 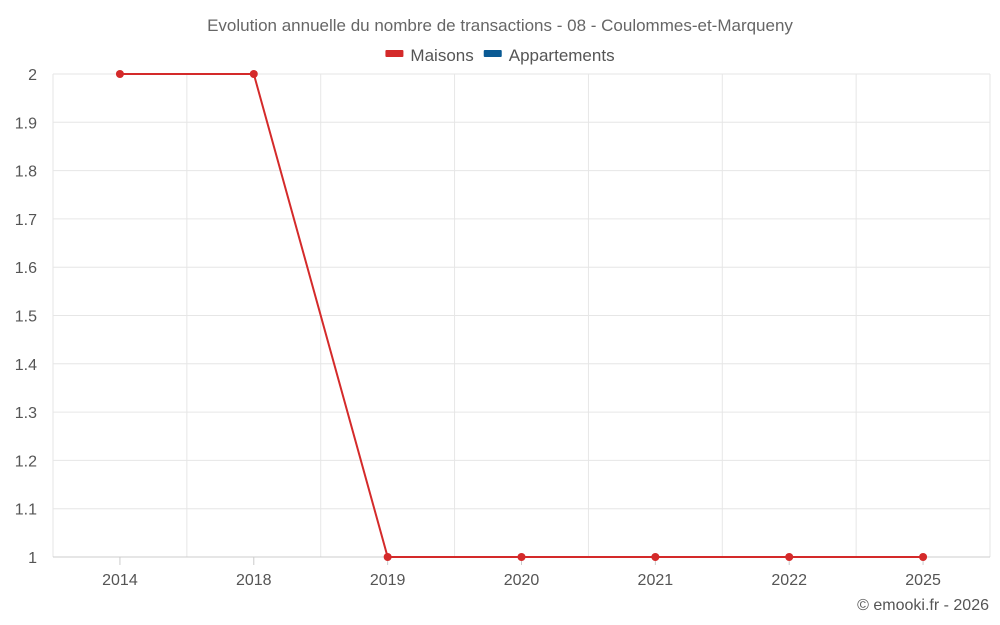 I want to click on legend-item-appartements: Appartements, so click(x=549, y=55).